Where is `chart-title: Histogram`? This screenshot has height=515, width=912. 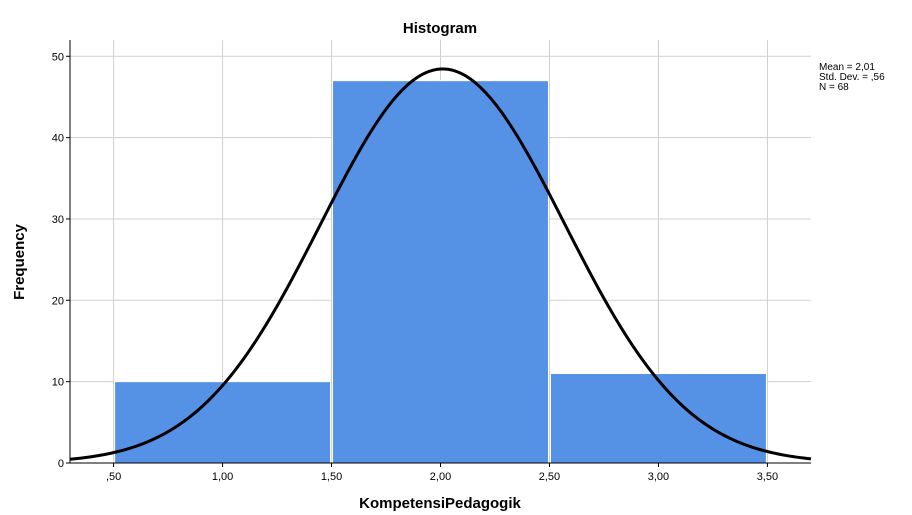
chart-title: Histogram is located at coordinates (440, 28).